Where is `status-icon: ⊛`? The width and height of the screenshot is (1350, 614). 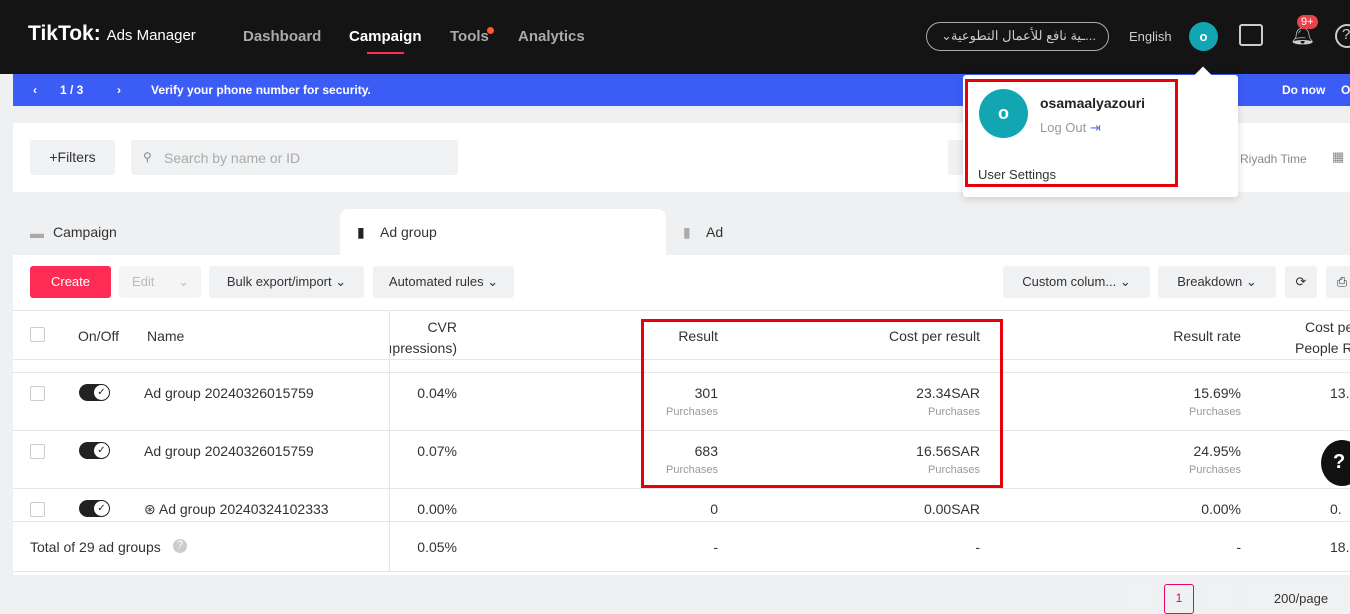 status-icon: ⊛ is located at coordinates (151, 509).